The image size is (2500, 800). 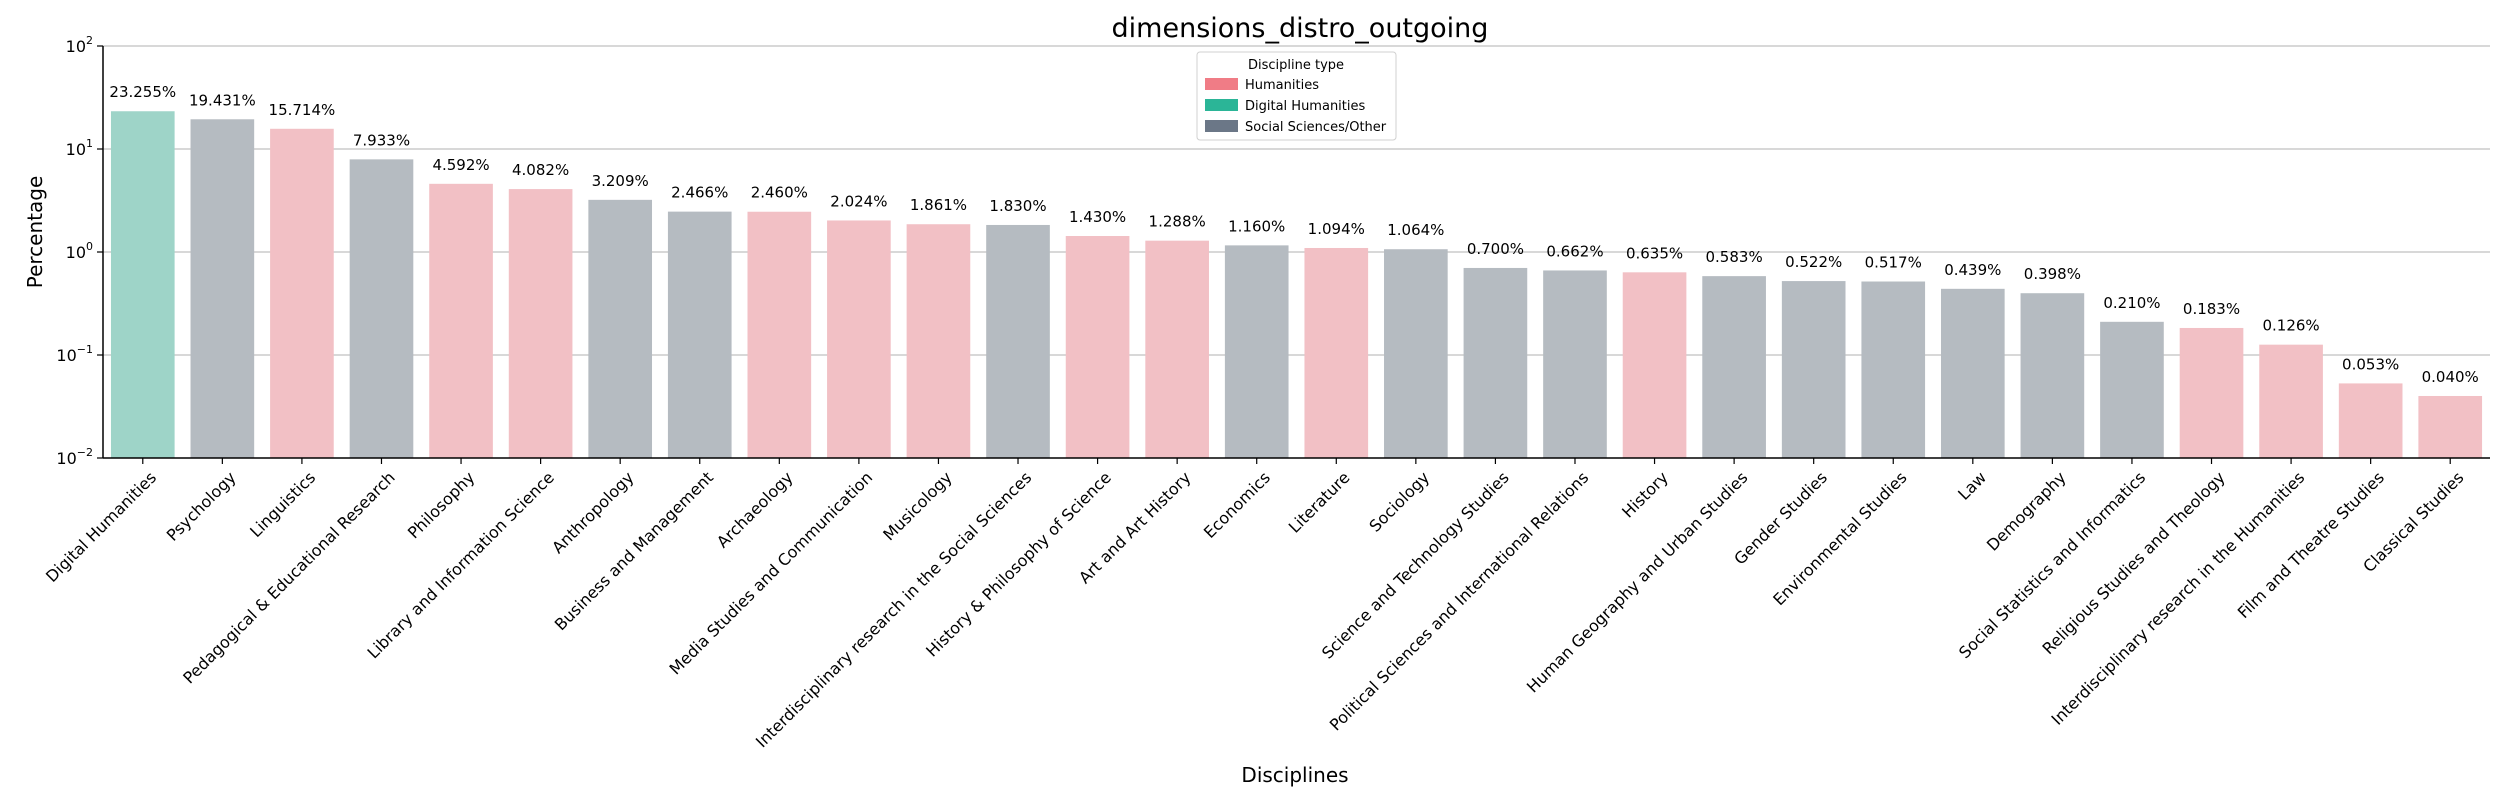 I want to click on x-tick-label: Sociology, so click(x=1399, y=502).